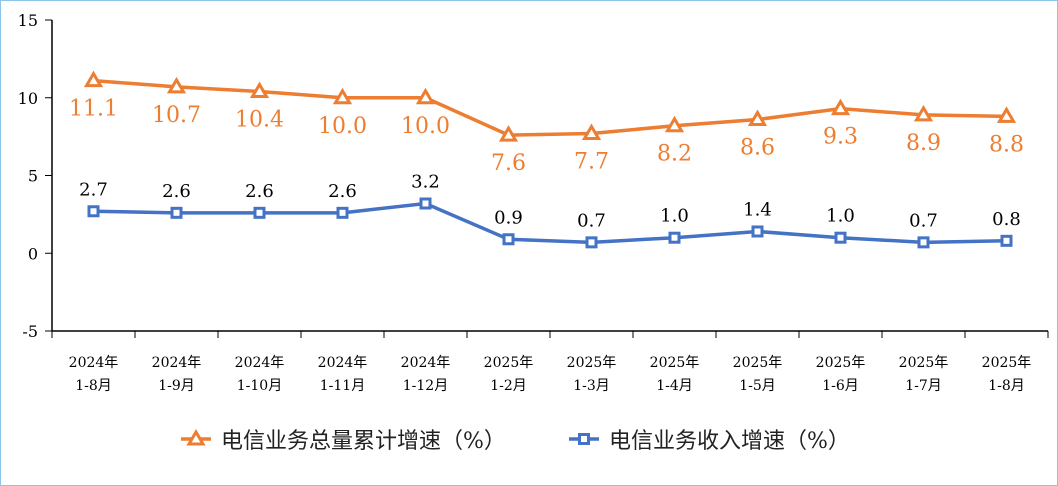 The image size is (1058, 486). Describe the element at coordinates (176, 386) in the screenshot. I see `x-tick-label-month: 1-9月` at that location.